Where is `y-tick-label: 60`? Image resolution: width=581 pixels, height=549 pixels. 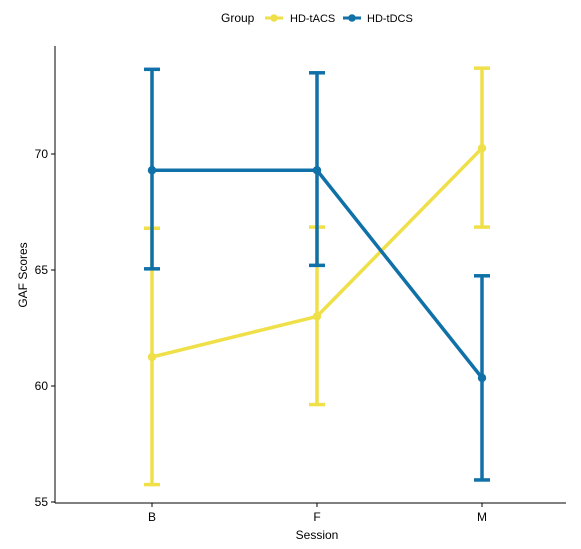 y-tick-label: 60 is located at coordinates (42, 386).